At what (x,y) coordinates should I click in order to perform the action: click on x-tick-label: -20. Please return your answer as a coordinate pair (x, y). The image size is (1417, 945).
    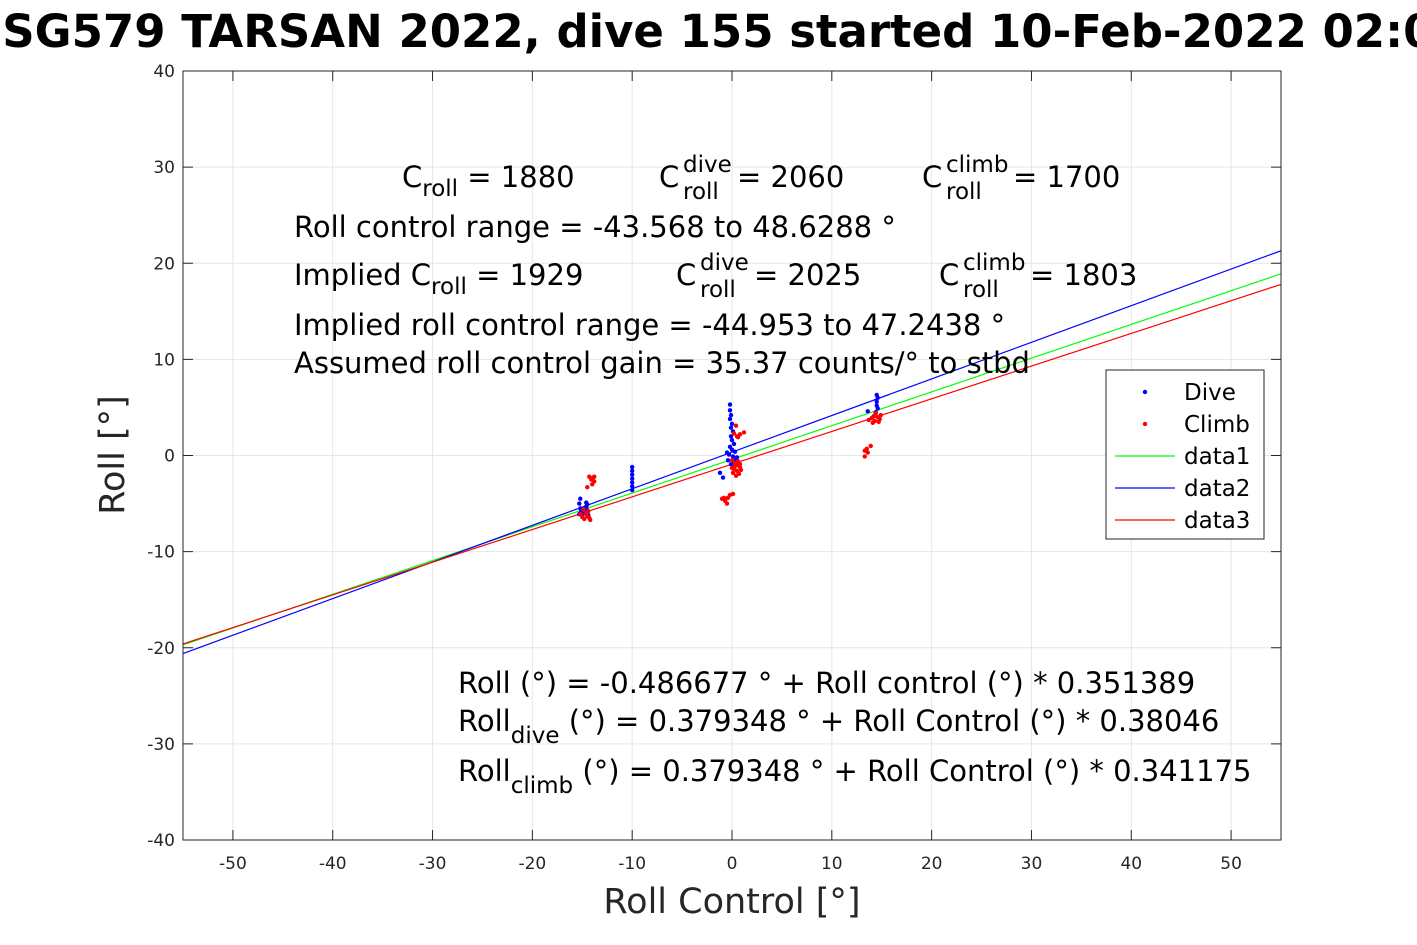
    Looking at the image, I should click on (532, 864).